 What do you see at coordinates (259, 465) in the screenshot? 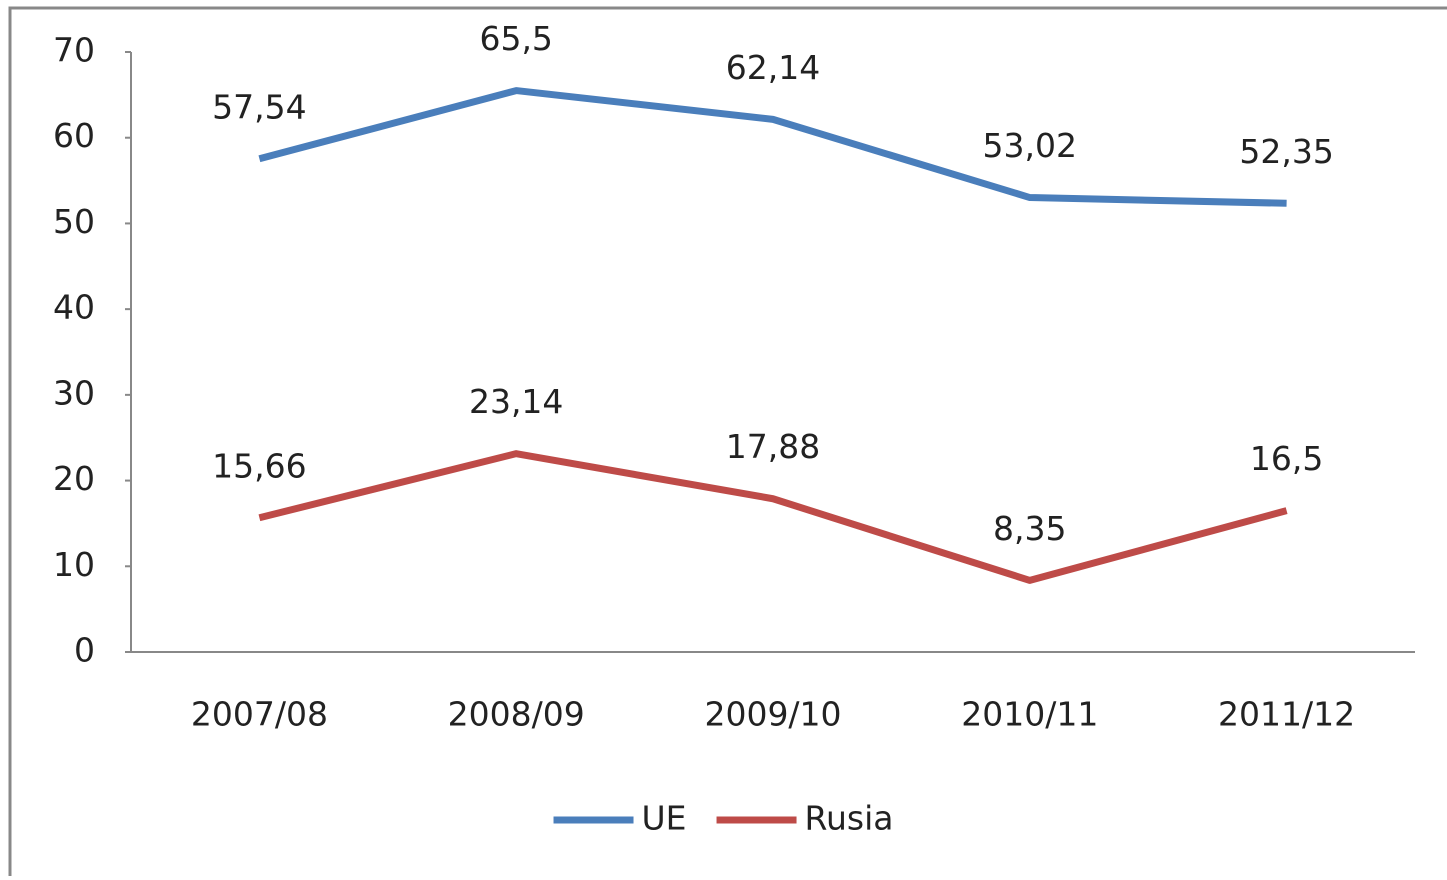
I see `data-label: 15,66` at bounding box center [259, 465].